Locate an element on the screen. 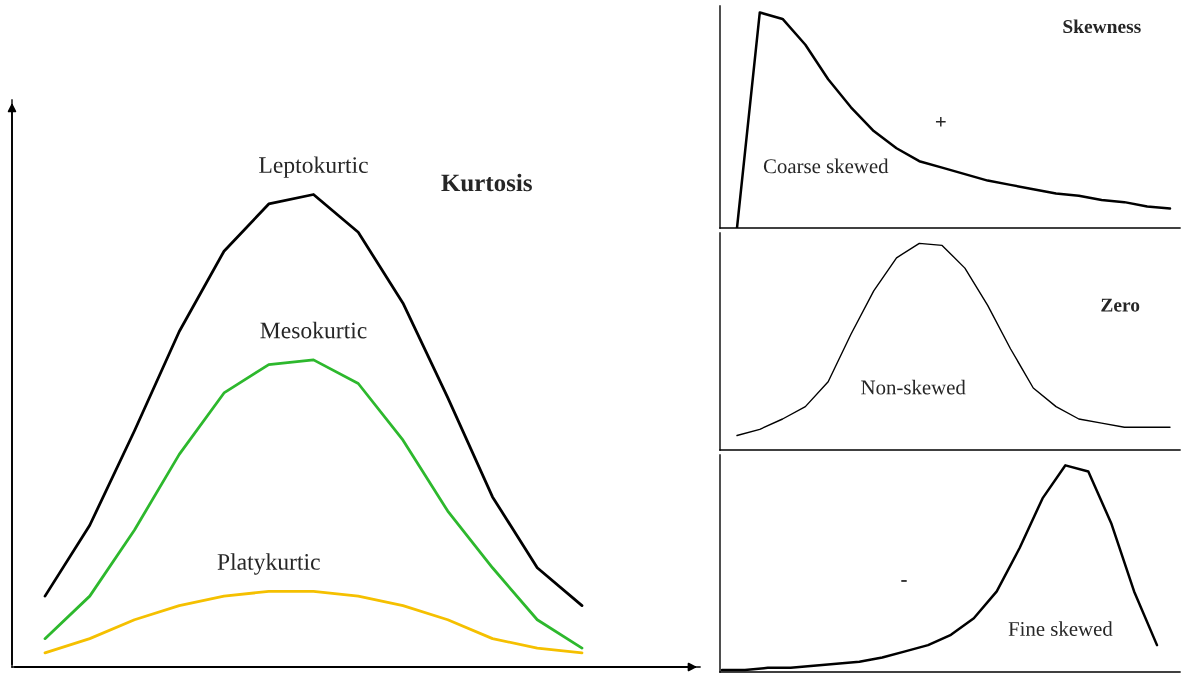  annotation: Coarse skewed is located at coordinates (826, 166).